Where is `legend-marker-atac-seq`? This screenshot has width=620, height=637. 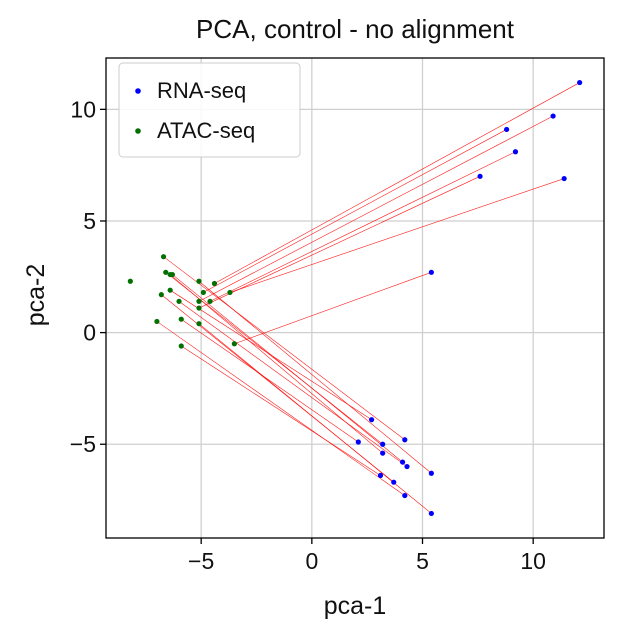
legend-marker-atac-seq is located at coordinates (138, 131).